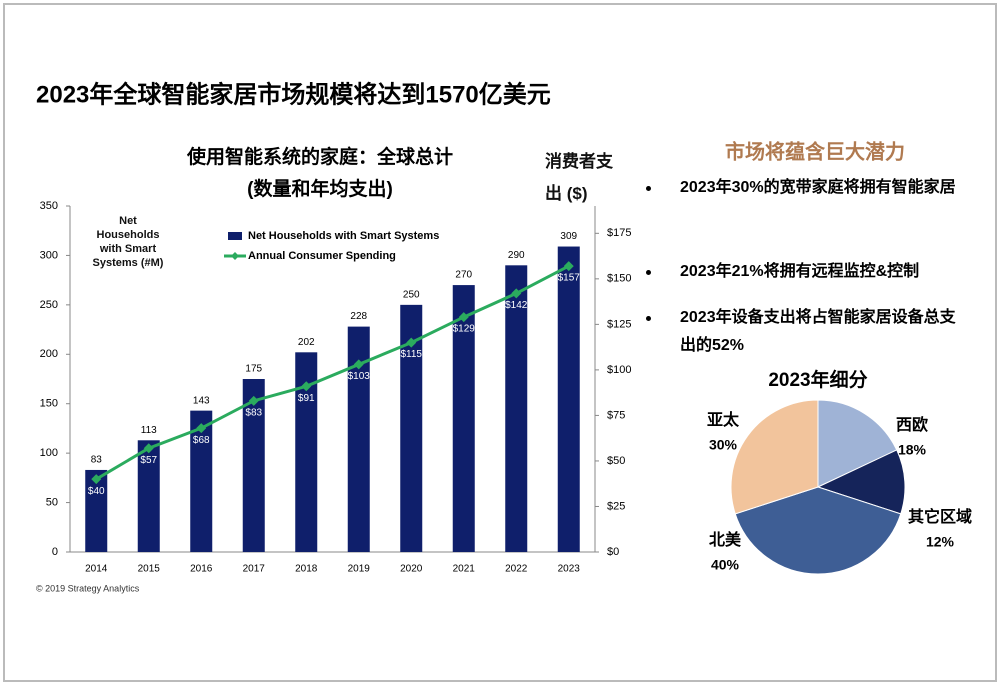 The width and height of the screenshot is (1000, 685). I want to click on x-tick-label: 2022, so click(516, 569).